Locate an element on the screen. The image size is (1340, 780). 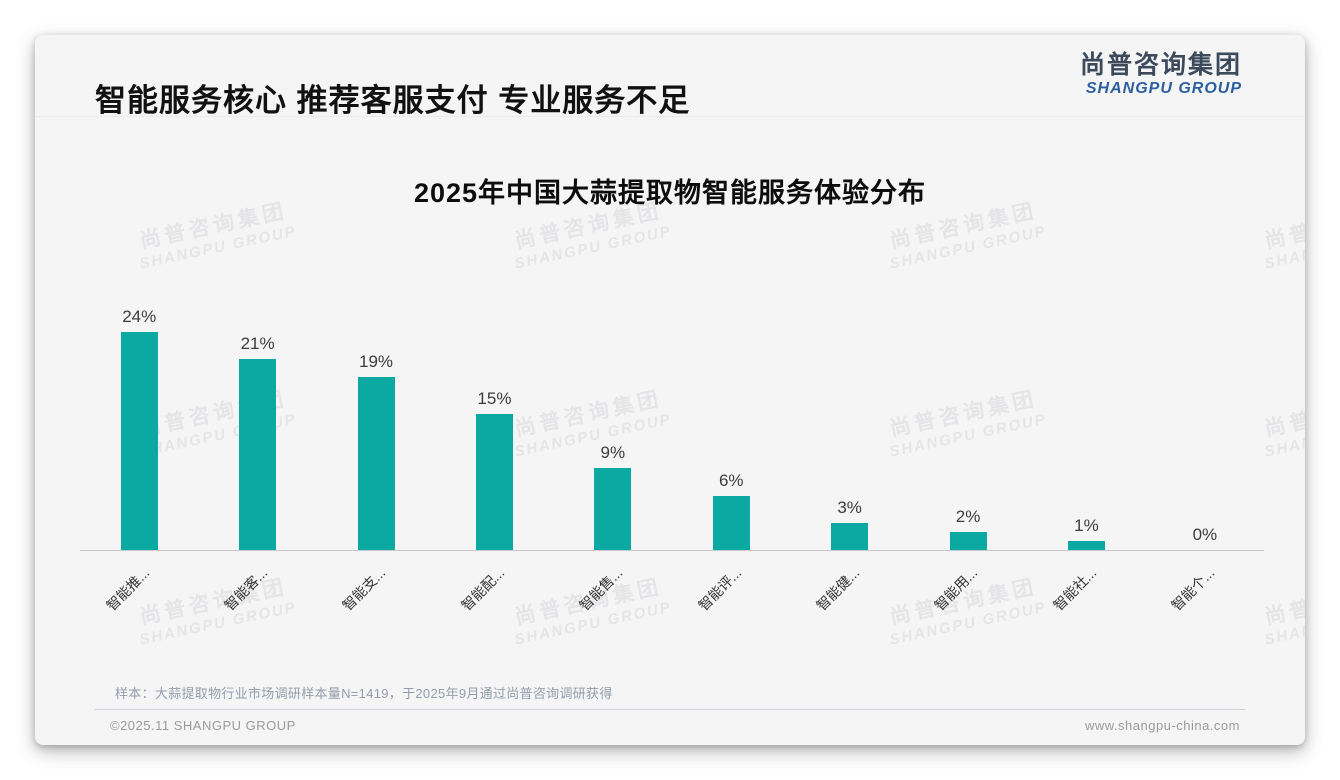
bar-value-label: 19% is located at coordinates (376, 361).